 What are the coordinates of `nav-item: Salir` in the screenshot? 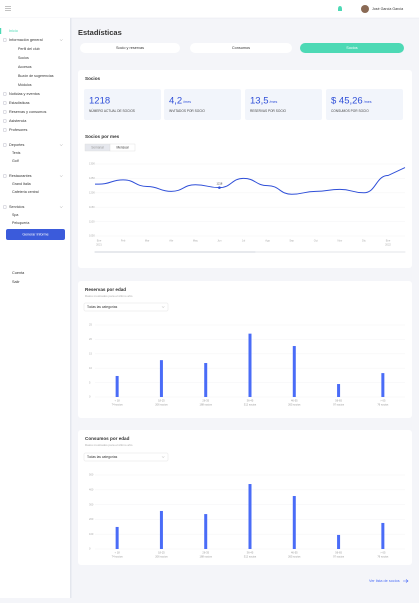 It's located at (16, 282).